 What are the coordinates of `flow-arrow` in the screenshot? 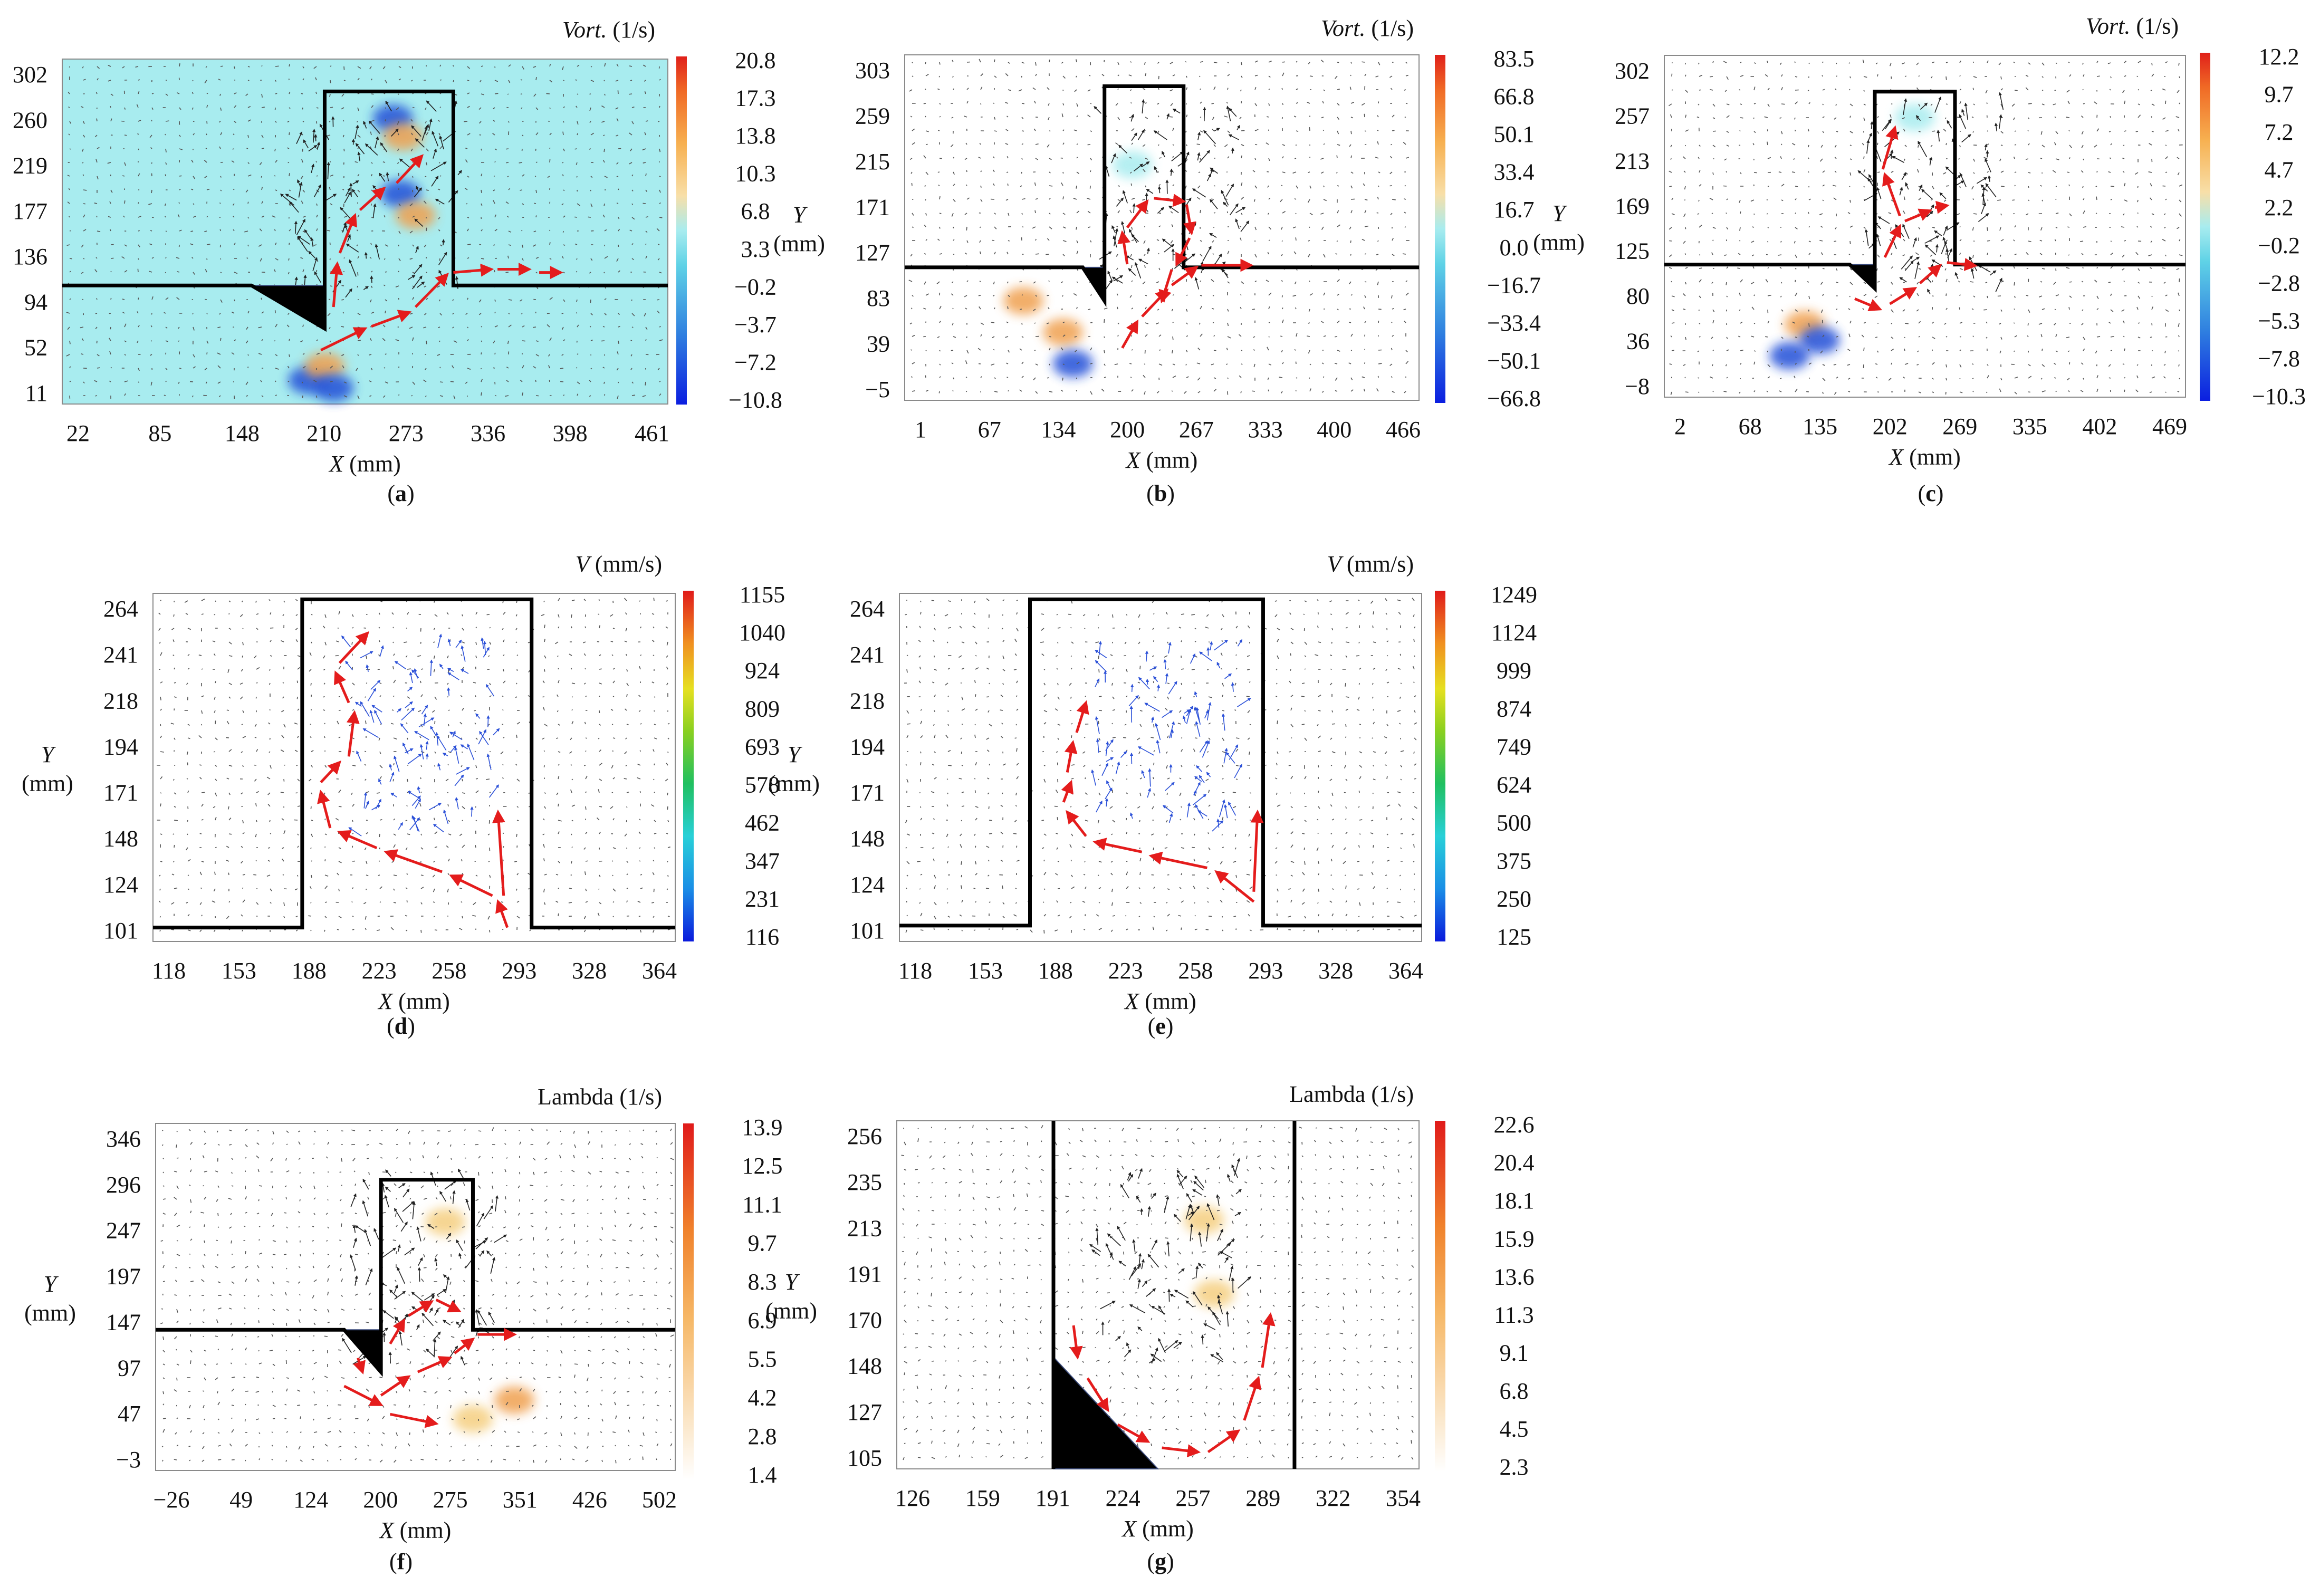 It's located at (1183, 252).